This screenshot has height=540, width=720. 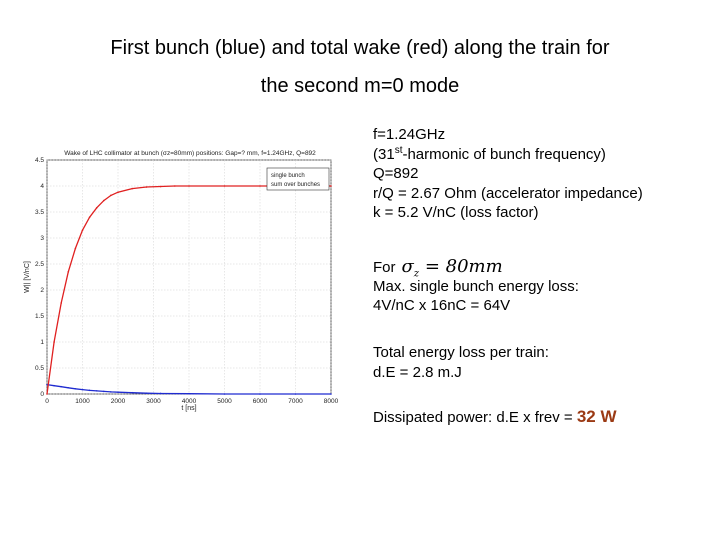 What do you see at coordinates (596, 416) in the screenshot?
I see `power-value: 32 W` at bounding box center [596, 416].